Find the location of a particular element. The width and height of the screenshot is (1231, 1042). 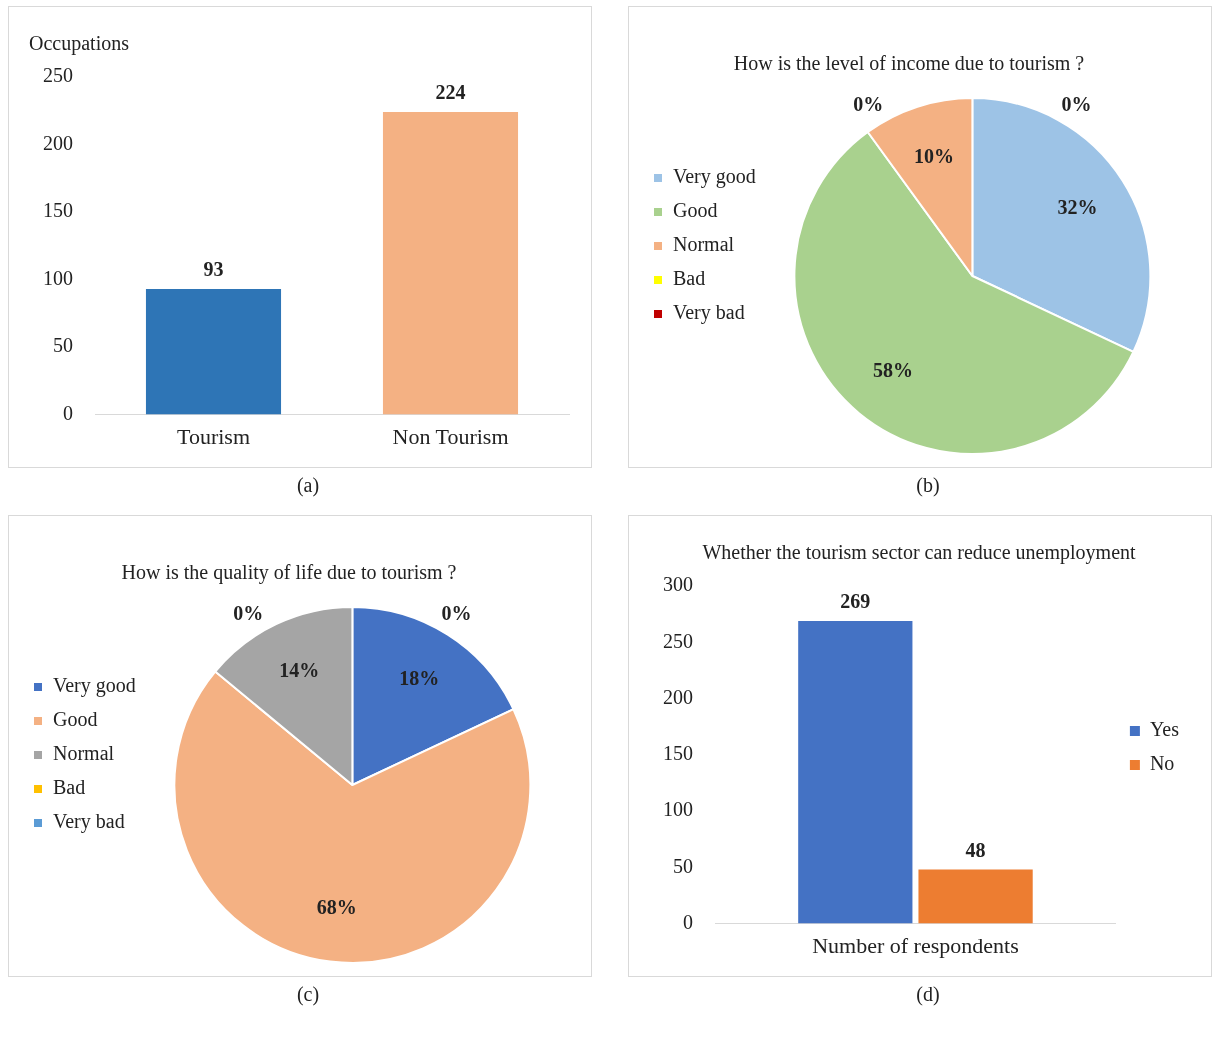

data-label: 224 is located at coordinates (450, 92).